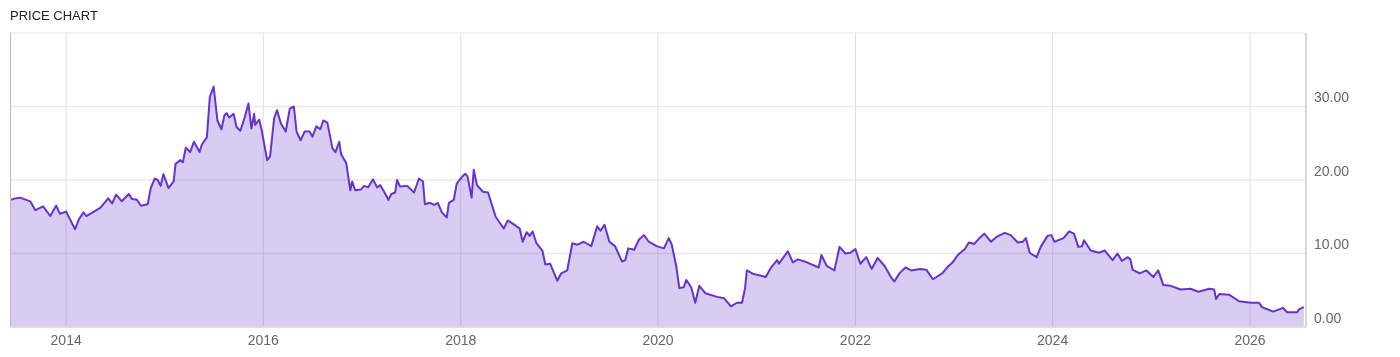 The image size is (1400, 357). Describe the element at coordinates (461, 340) in the screenshot. I see `x-tick-label: 2018` at that location.